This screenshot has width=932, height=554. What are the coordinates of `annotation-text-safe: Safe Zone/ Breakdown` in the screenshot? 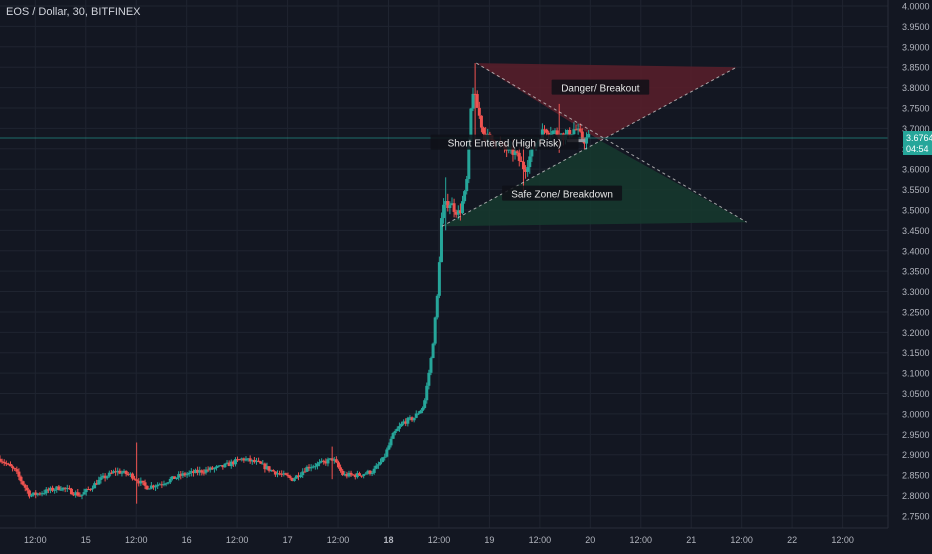 It's located at (562, 195).